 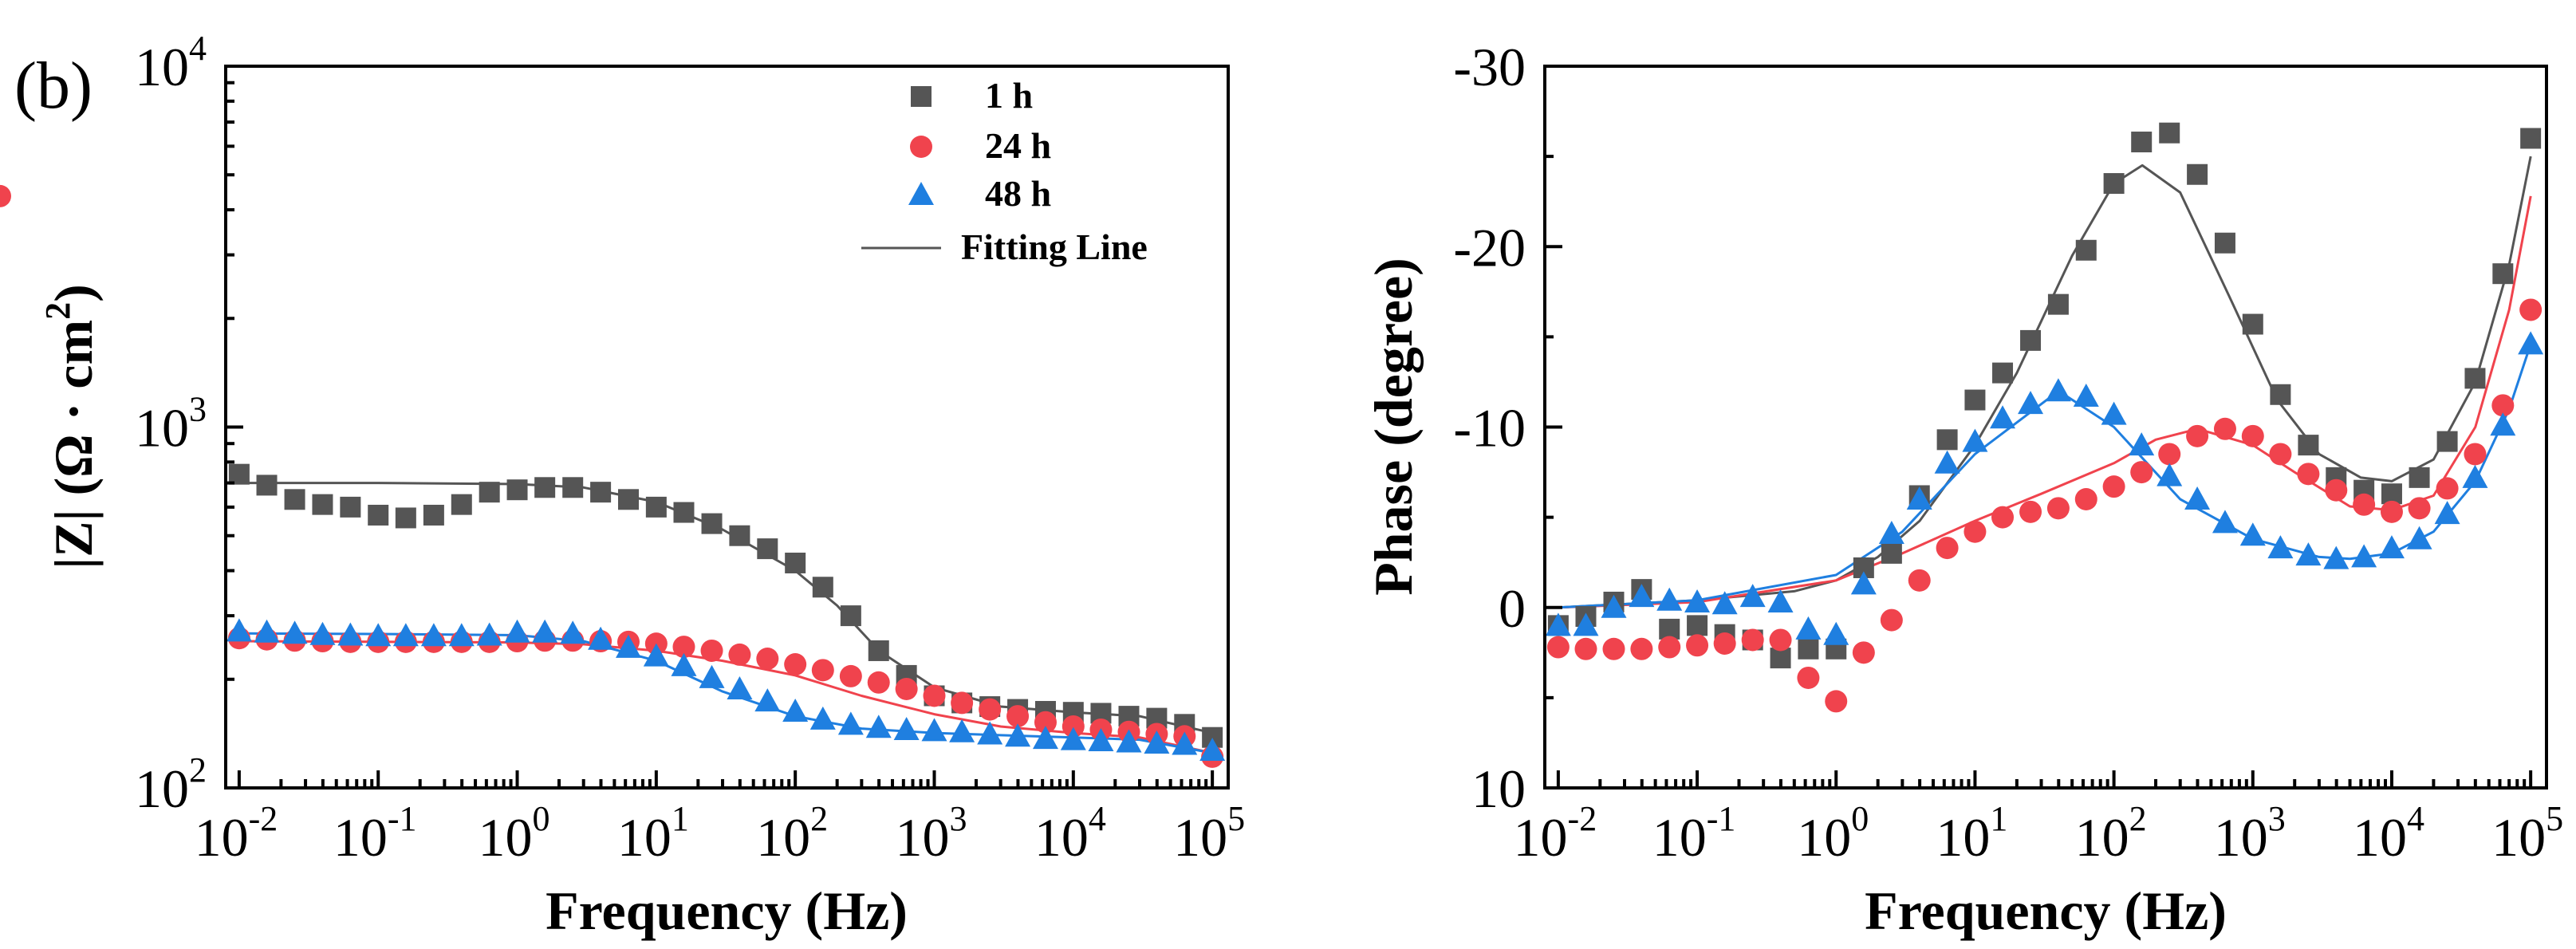 I want to click on impedance-x-tick-label-exp-0: -2, so click(x=263, y=818).